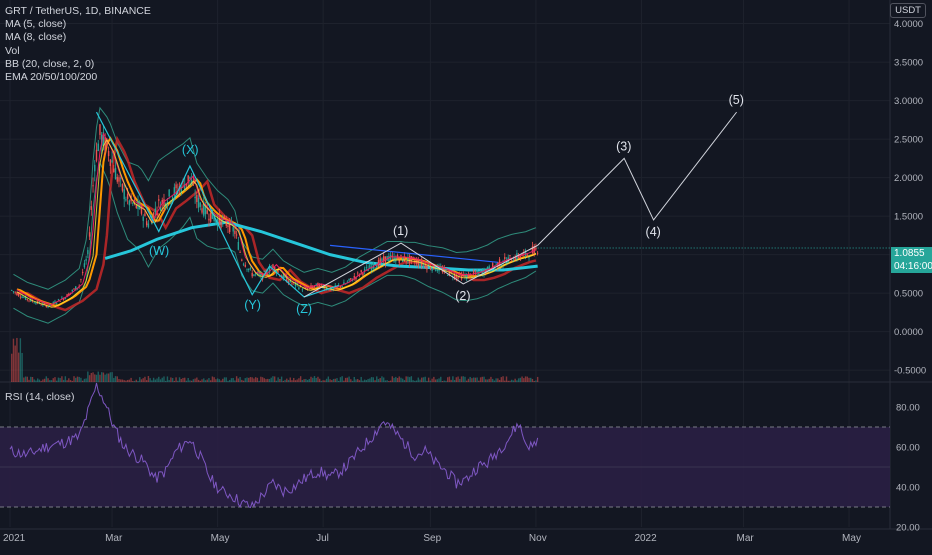 The image size is (932, 555). I want to click on rsi-legend-label: RSI (14, close), so click(40, 397).